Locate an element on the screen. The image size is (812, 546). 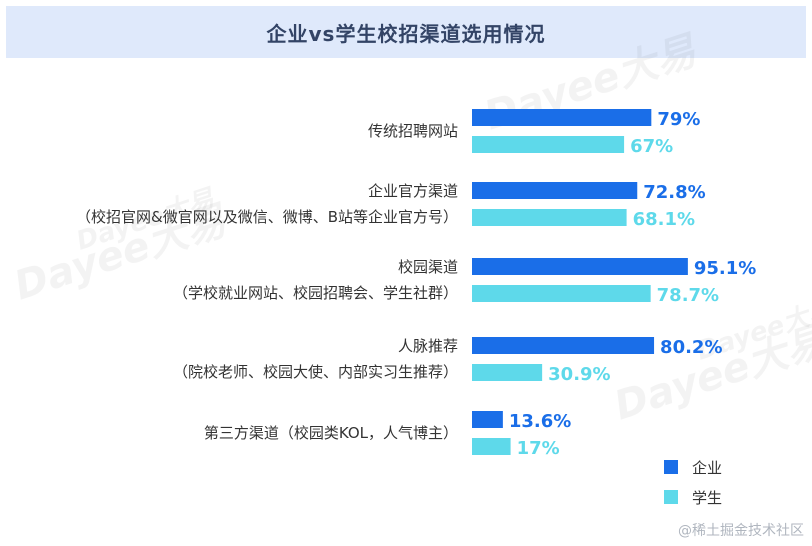
data-label: 95.1% is located at coordinates (725, 268).